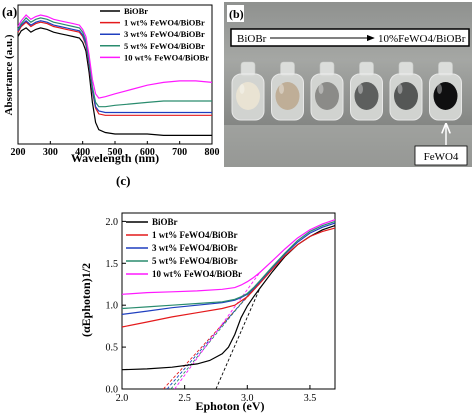  I want to click on panel-c-x-tick-label: 2.0, so click(122, 398).